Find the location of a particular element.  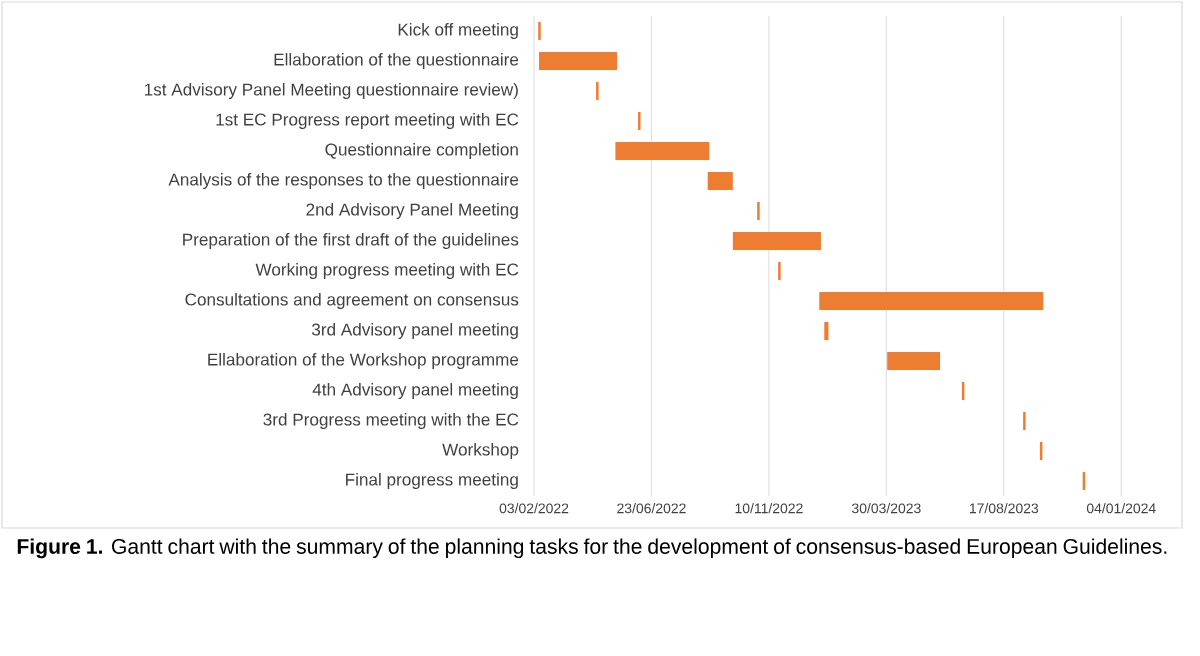

y-tick-label: 3rd Progress meeting with the EC is located at coordinates (391, 421).